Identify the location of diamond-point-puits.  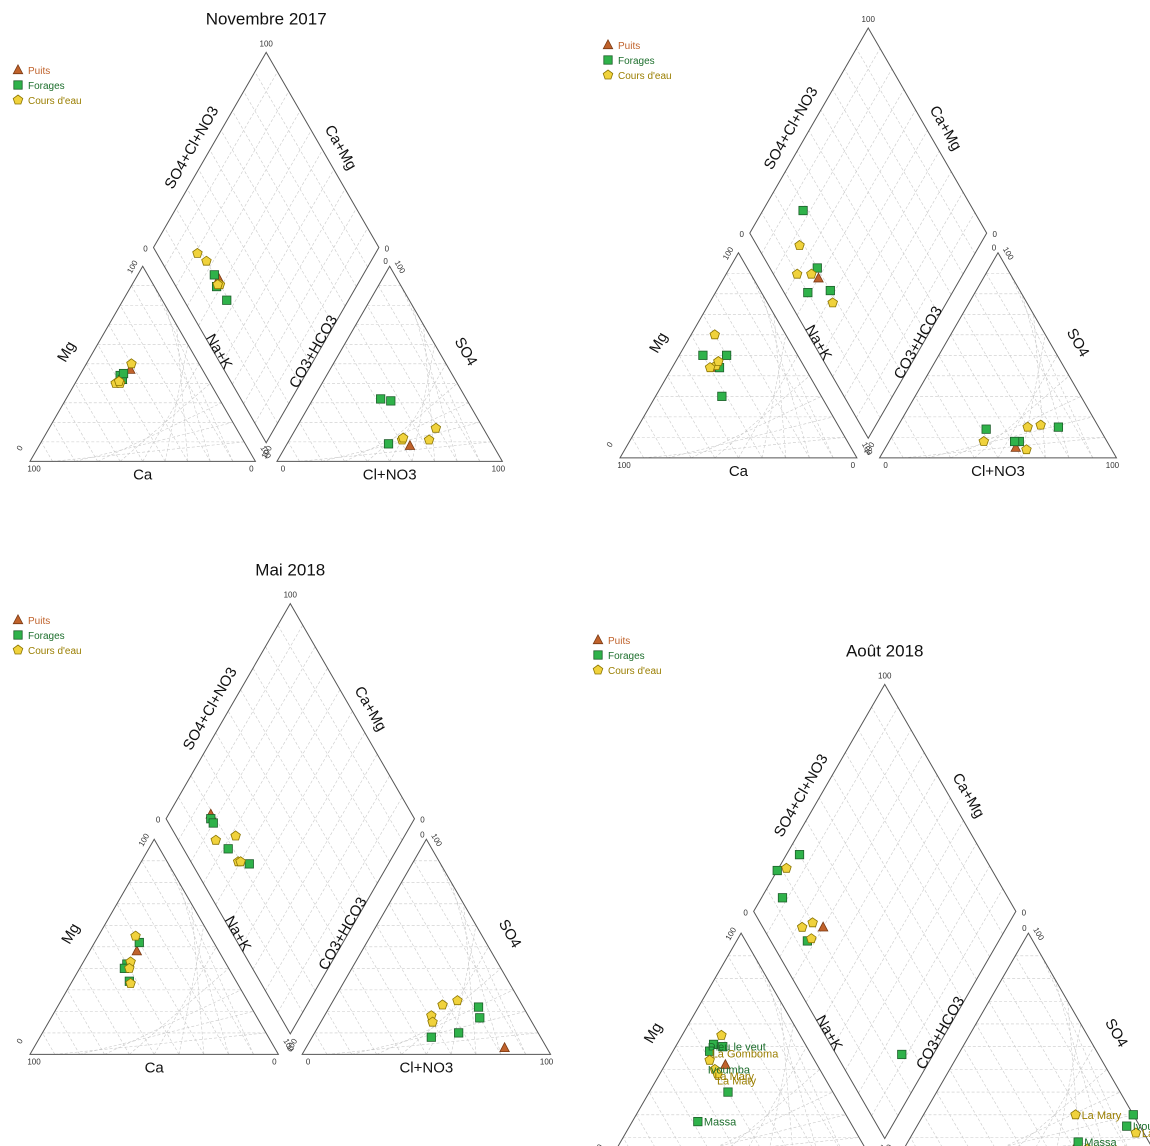
(823, 926).